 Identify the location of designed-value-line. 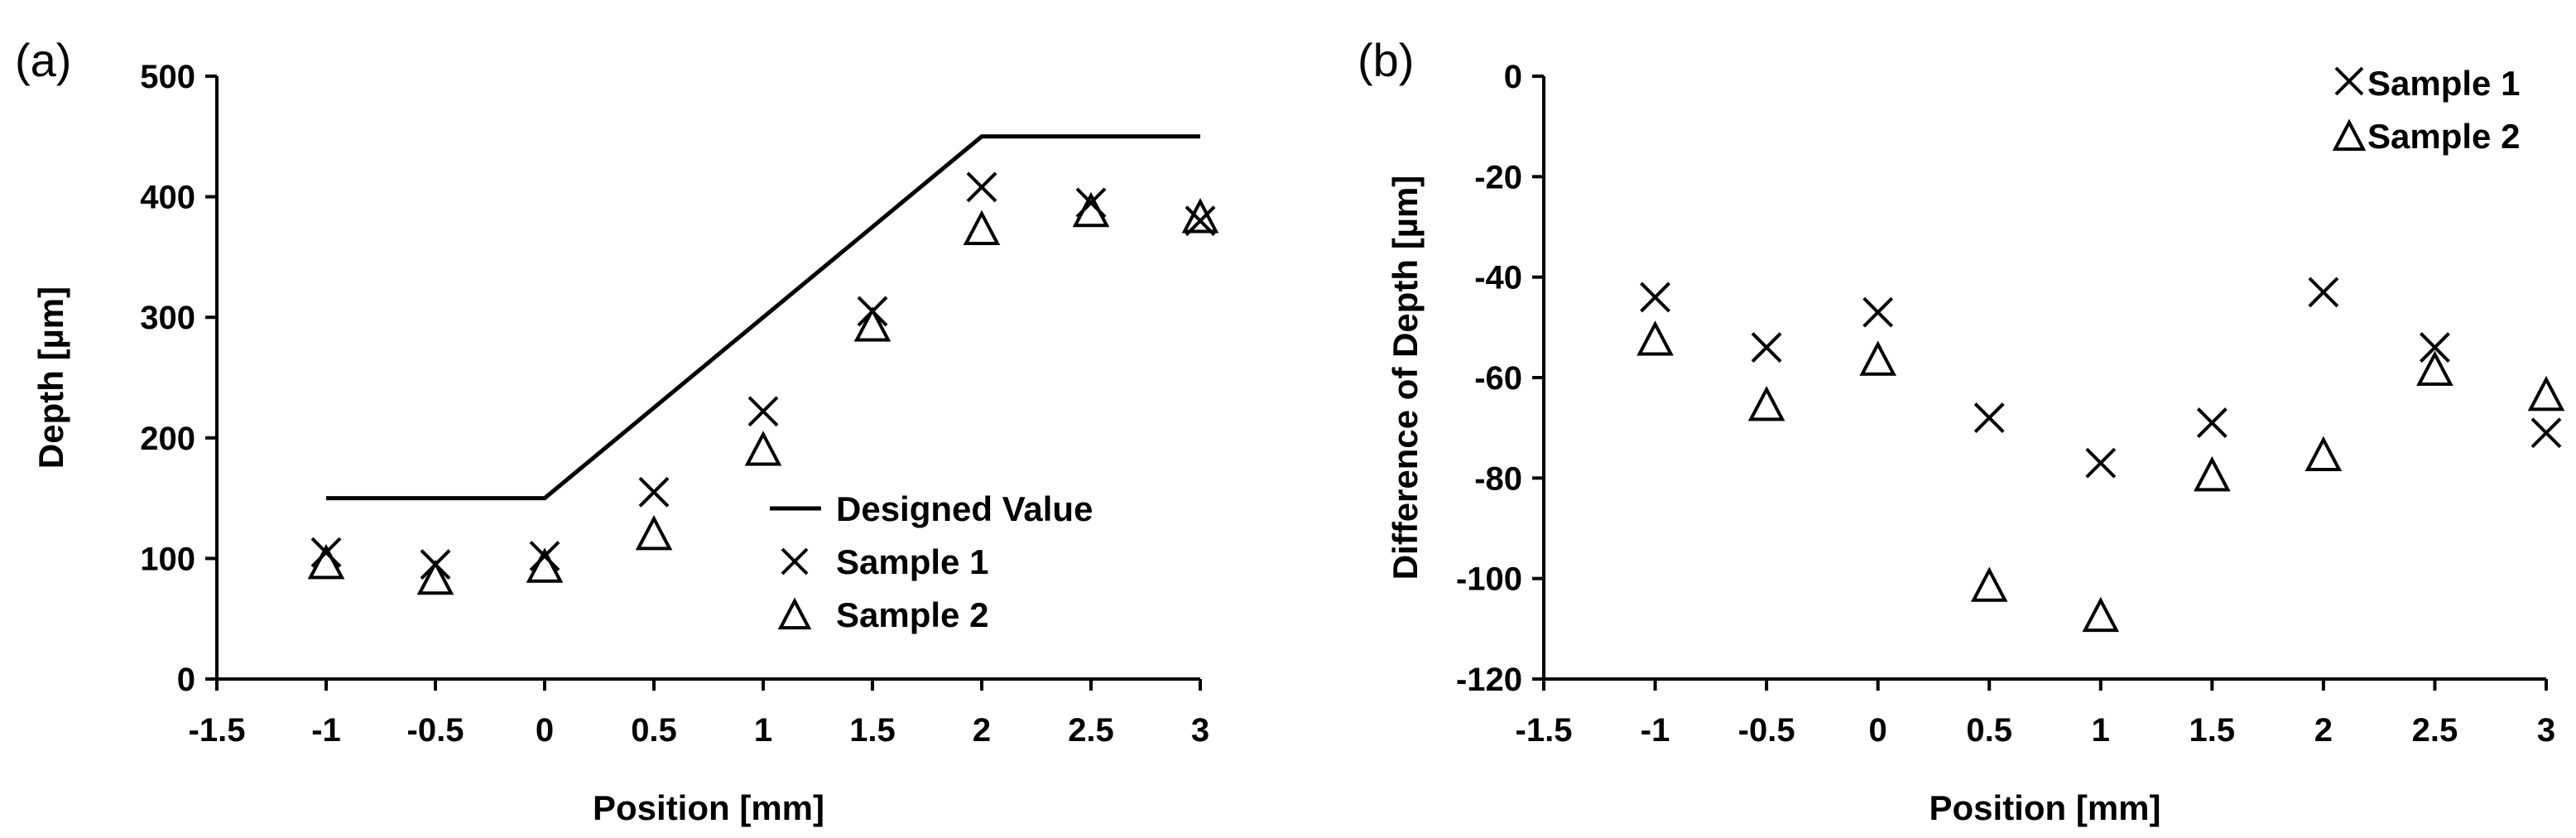
(763, 317).